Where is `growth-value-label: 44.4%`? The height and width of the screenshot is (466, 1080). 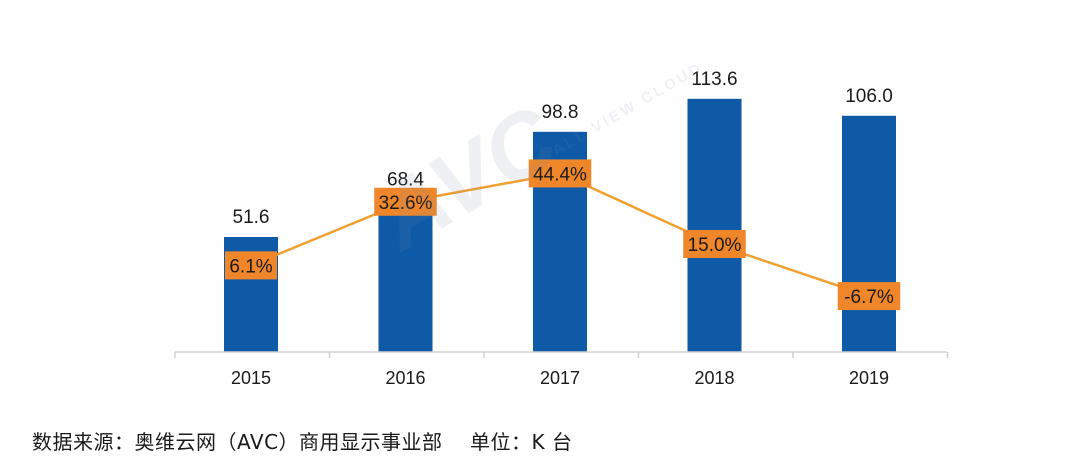
growth-value-label: 44.4% is located at coordinates (560, 174).